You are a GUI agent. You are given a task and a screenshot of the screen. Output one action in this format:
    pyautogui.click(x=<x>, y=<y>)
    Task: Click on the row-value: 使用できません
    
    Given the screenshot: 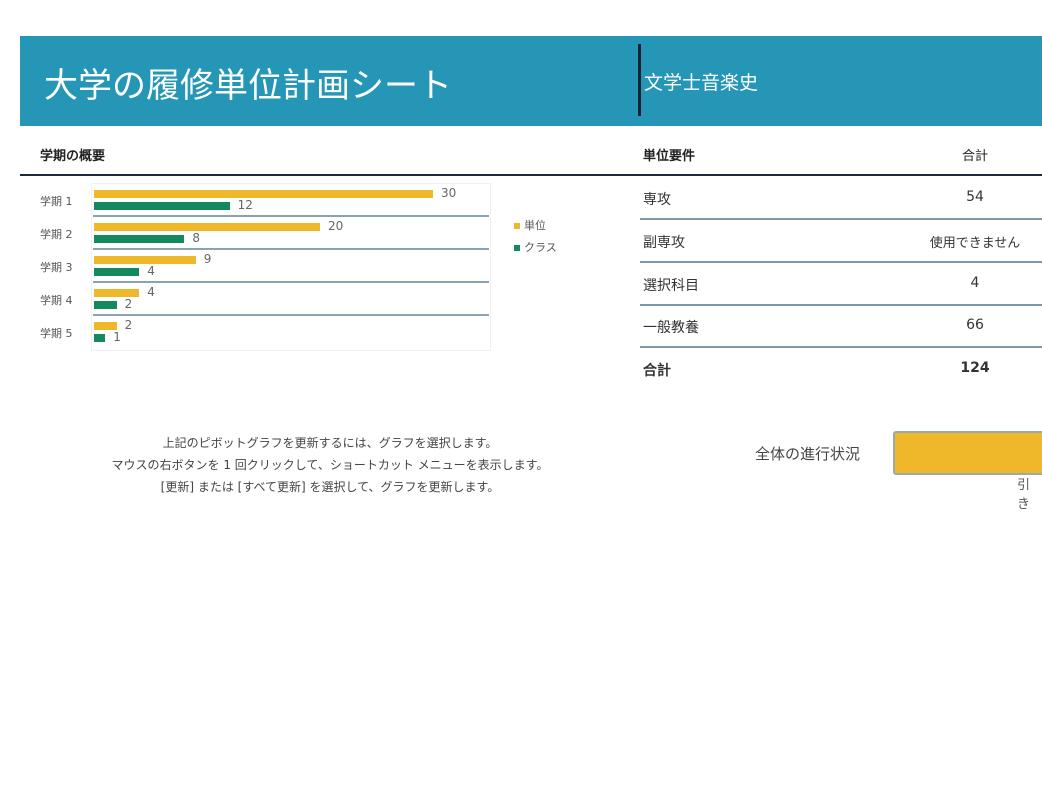 What is the action you would take?
    pyautogui.click(x=975, y=243)
    